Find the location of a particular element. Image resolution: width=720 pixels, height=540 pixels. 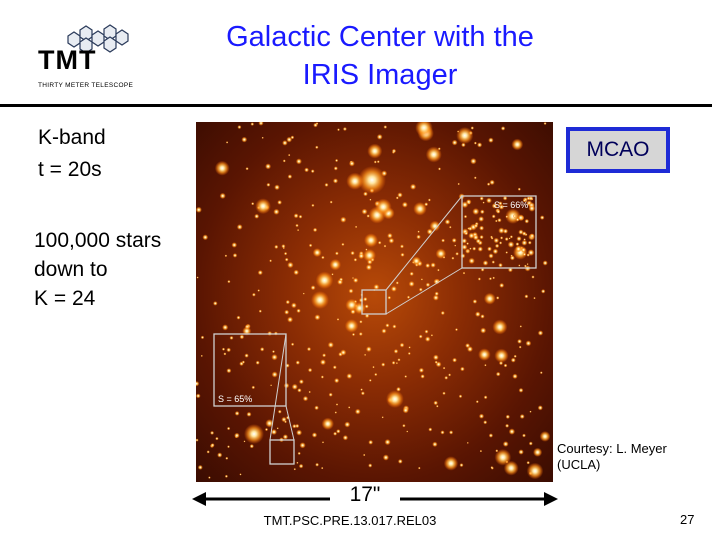

title-line-2: IRIS Imager is located at coordinates (380, 75).